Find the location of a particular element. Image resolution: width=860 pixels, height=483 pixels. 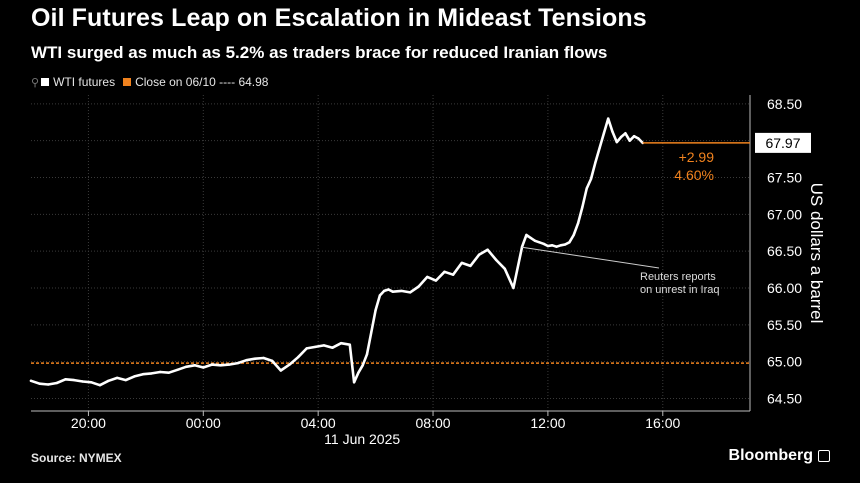

y-tick-label: 67.50 is located at coordinates (784, 177).